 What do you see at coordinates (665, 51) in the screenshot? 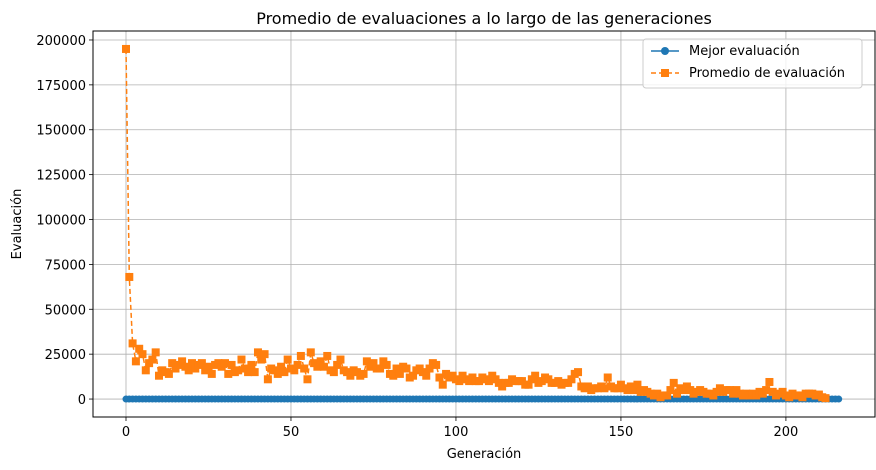
I see `legend-marker-mejor` at bounding box center [665, 51].